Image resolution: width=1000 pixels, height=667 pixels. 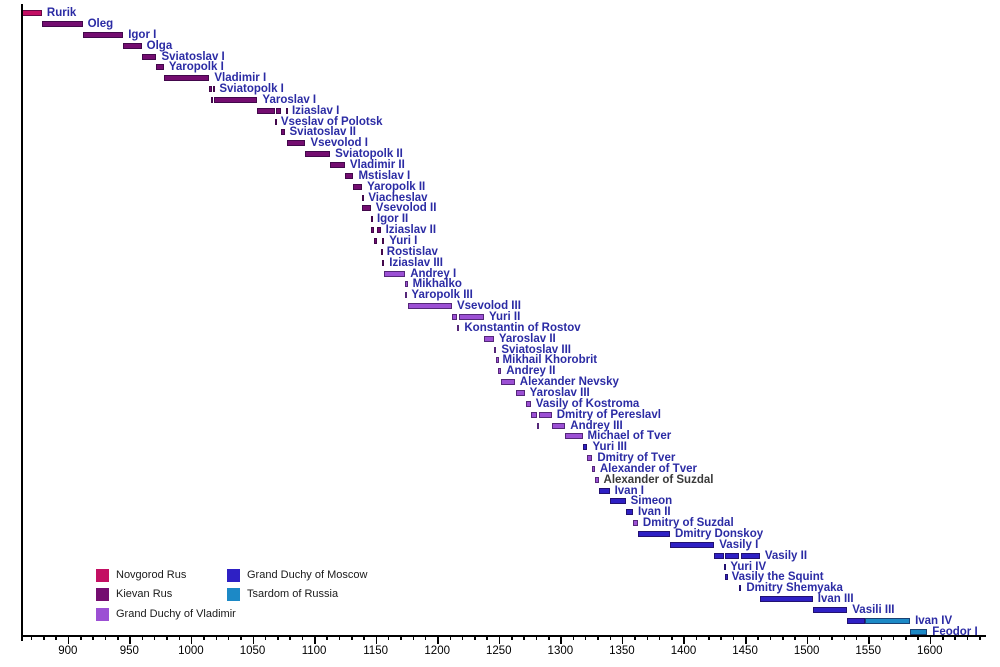 What do you see at coordinates (550, 360) in the screenshot?
I see `ruler-label-mikhail-khorobrit: Mikhail Khorobrit` at bounding box center [550, 360].